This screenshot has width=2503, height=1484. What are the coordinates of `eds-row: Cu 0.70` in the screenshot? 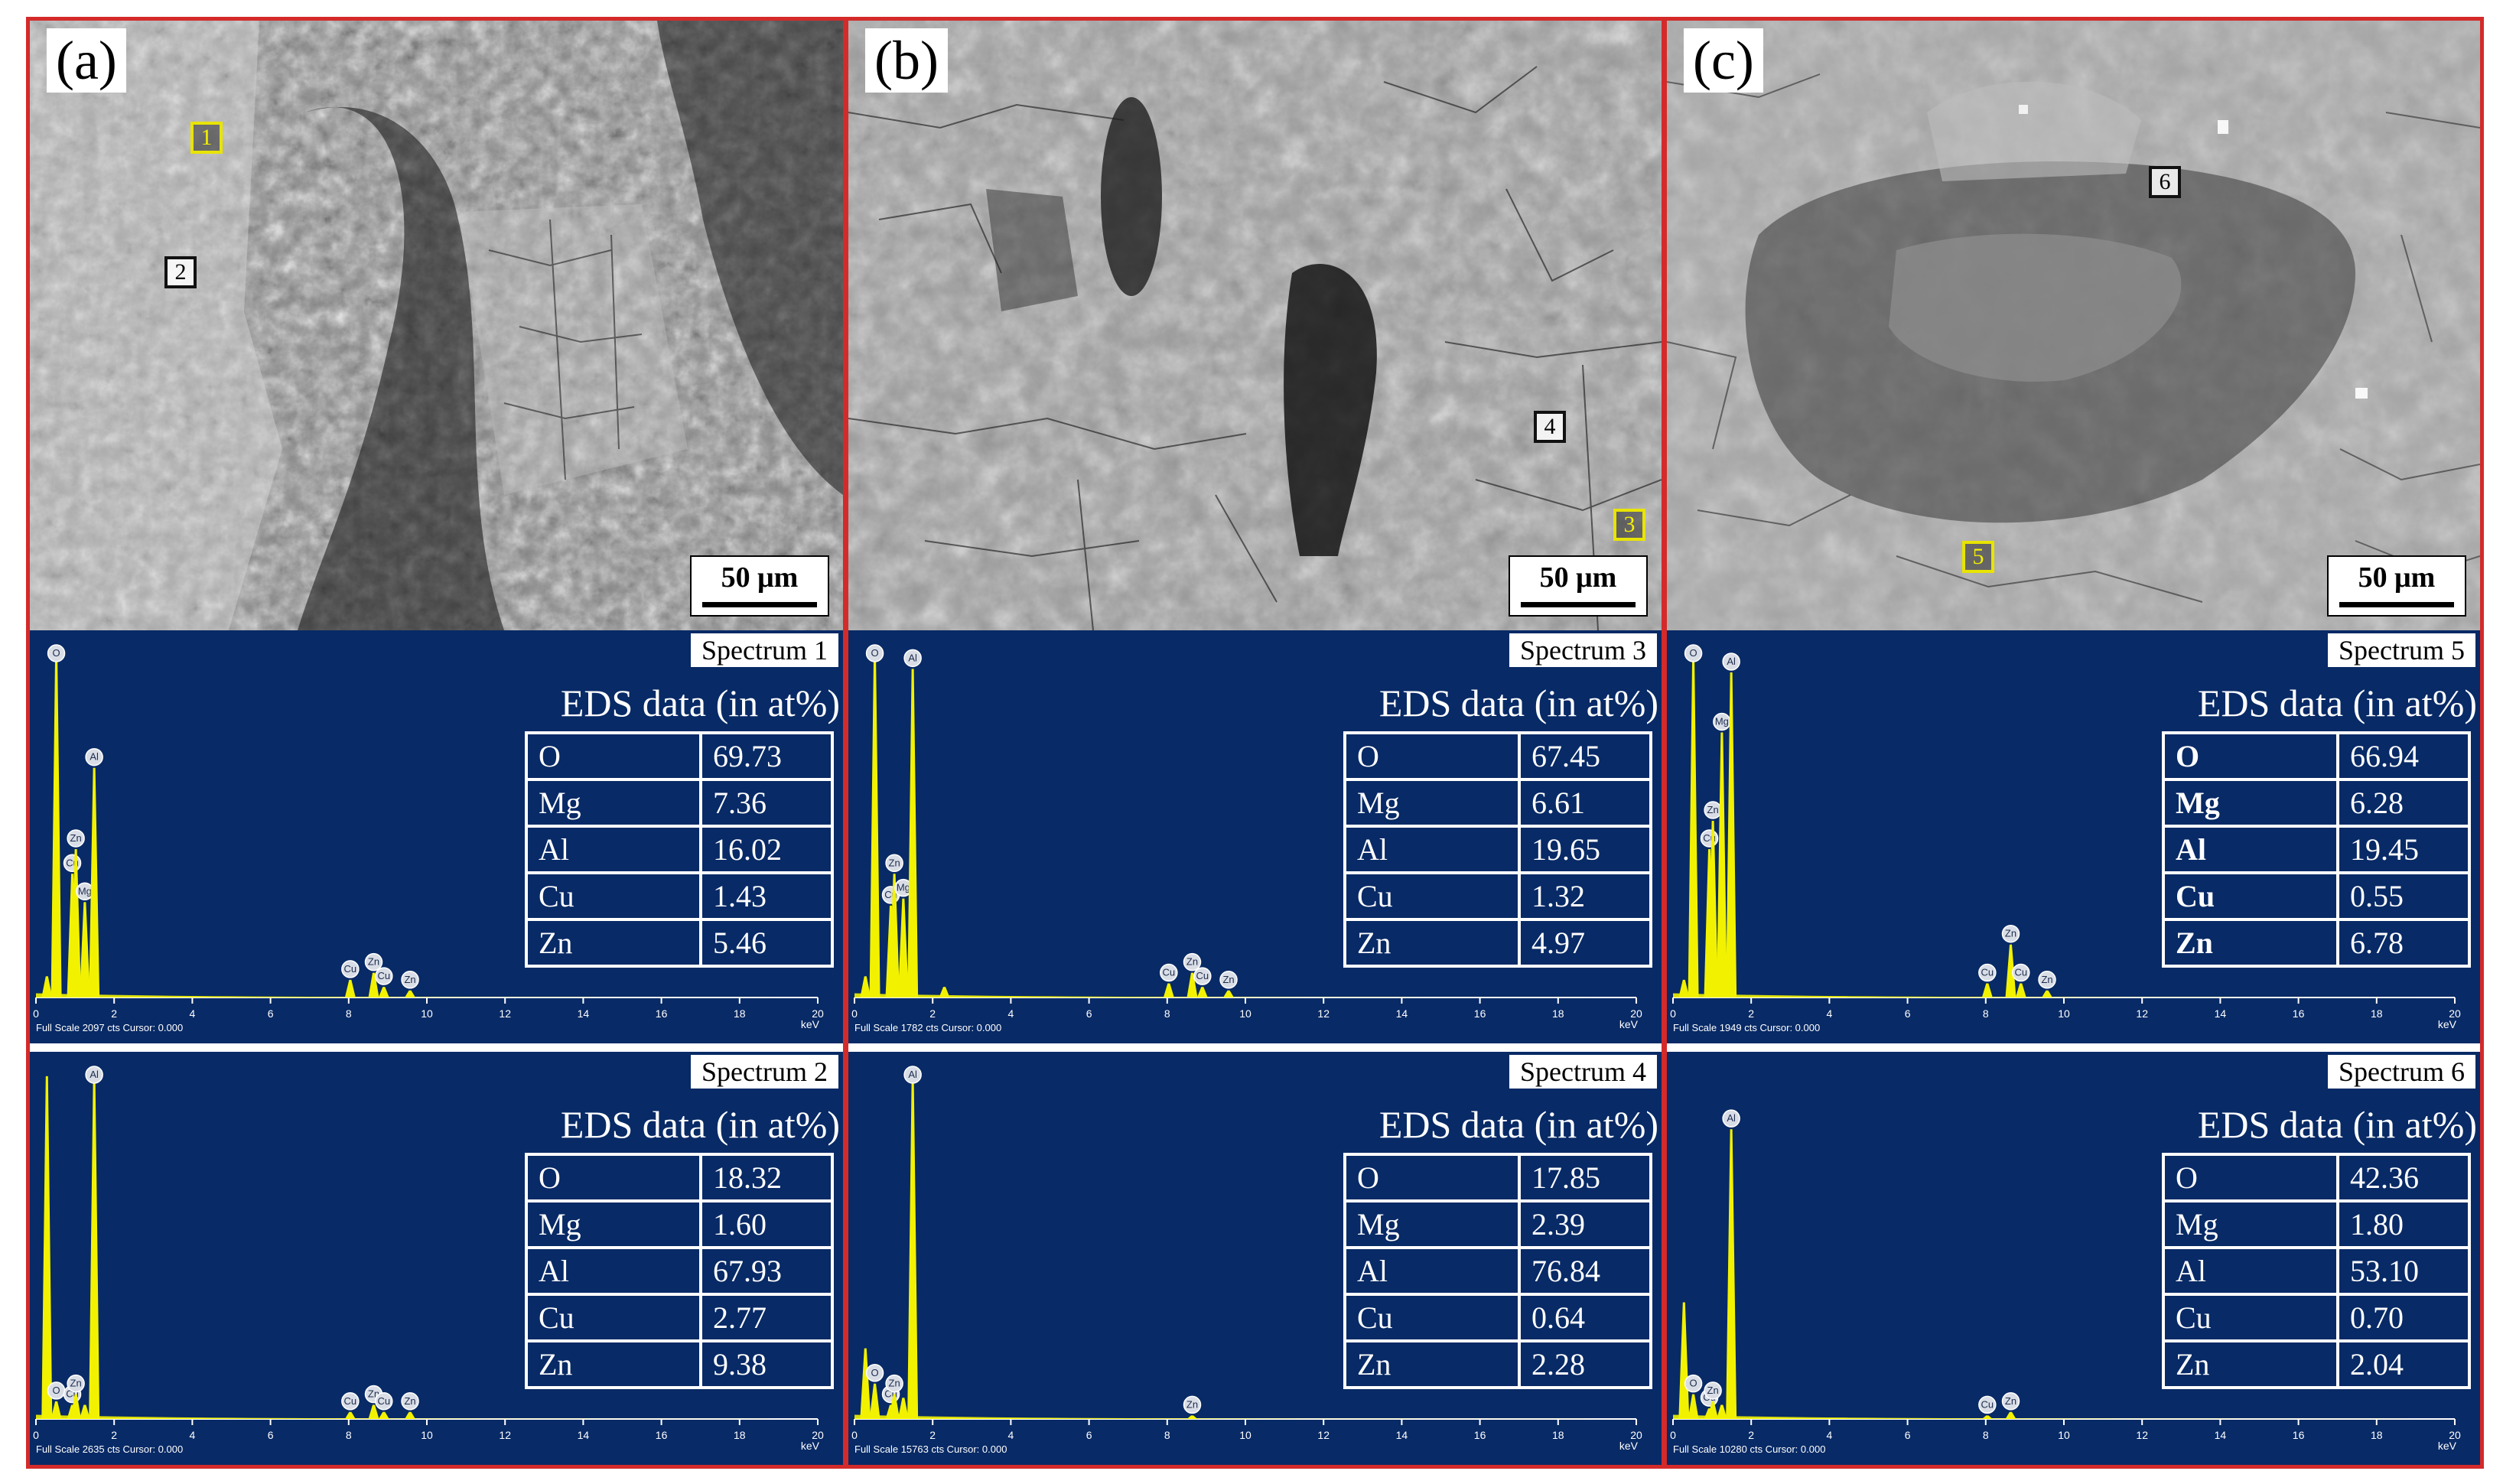 It's located at (2316, 1317).